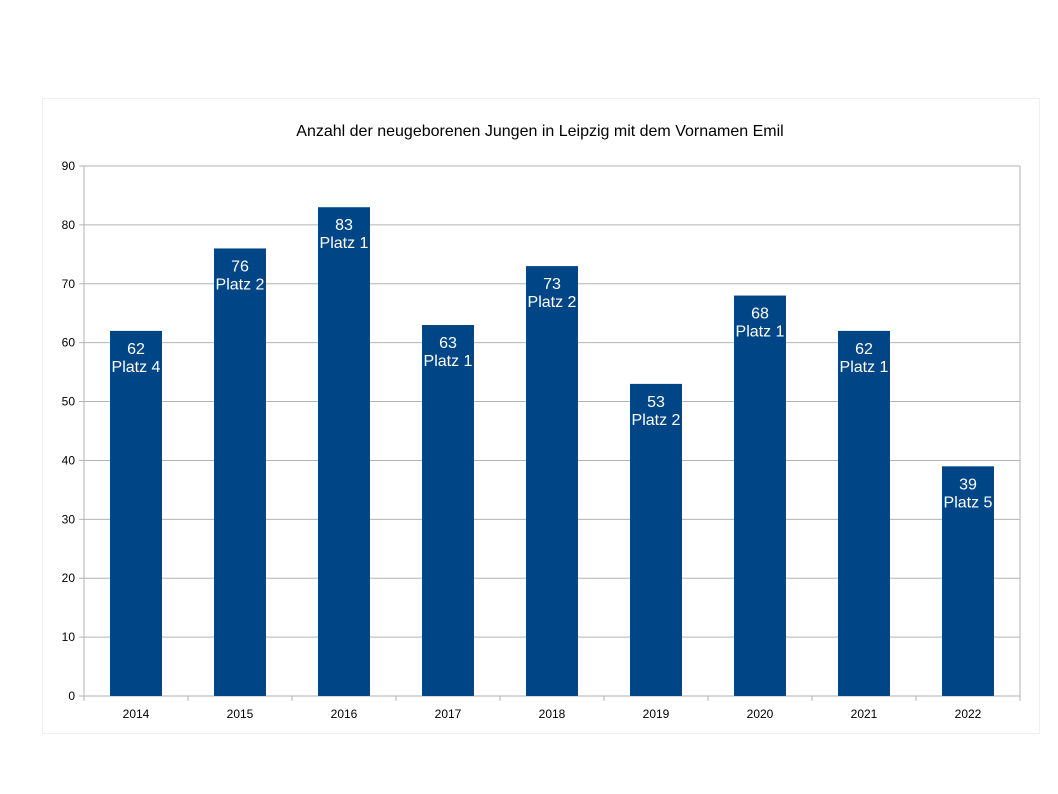  I want to click on x-tick-label: 2020, so click(760, 714).